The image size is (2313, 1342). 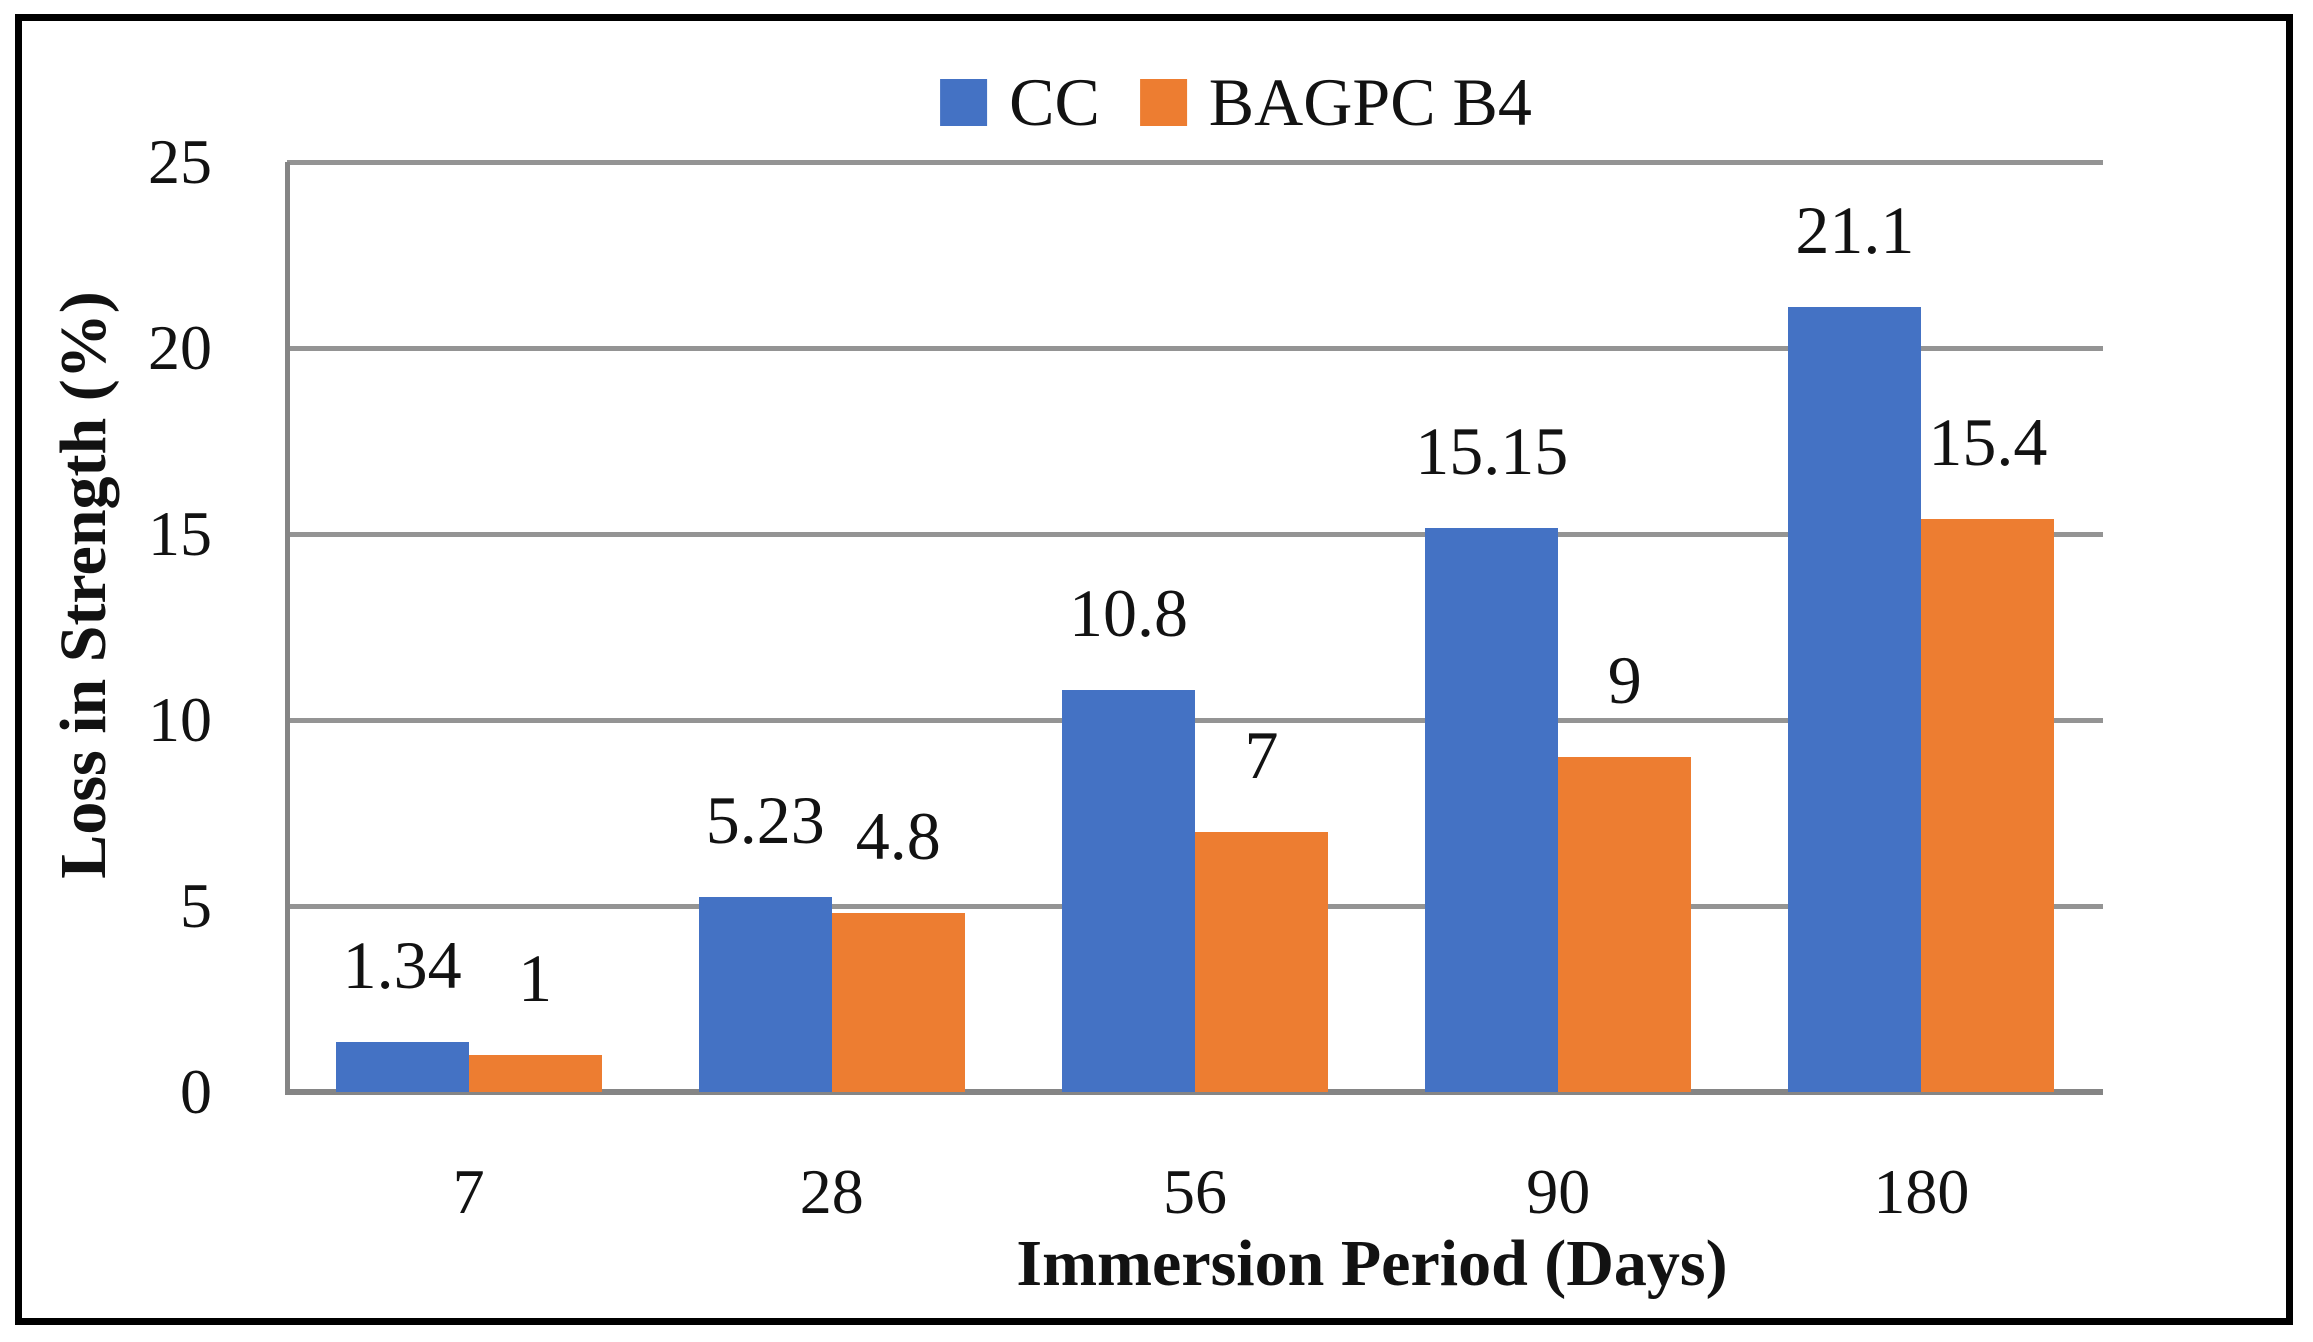 I want to click on data-label-bagpc-b4-180: 15.4, so click(x=1988, y=442).